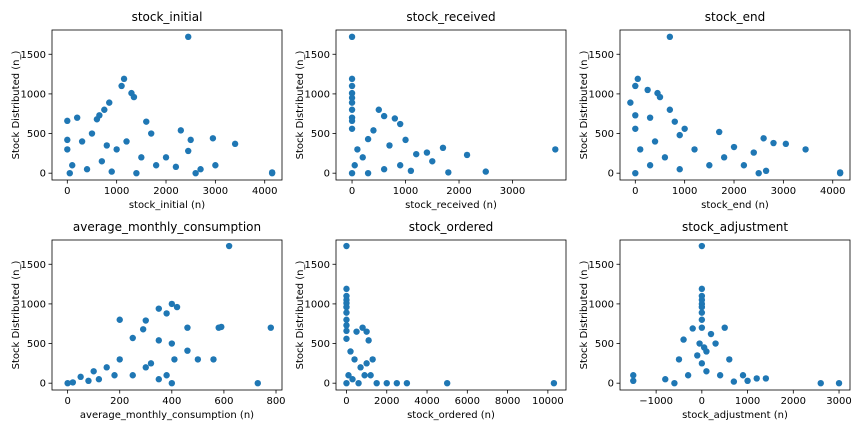  I want to click on x-tick-label: 0, so click(67, 401).